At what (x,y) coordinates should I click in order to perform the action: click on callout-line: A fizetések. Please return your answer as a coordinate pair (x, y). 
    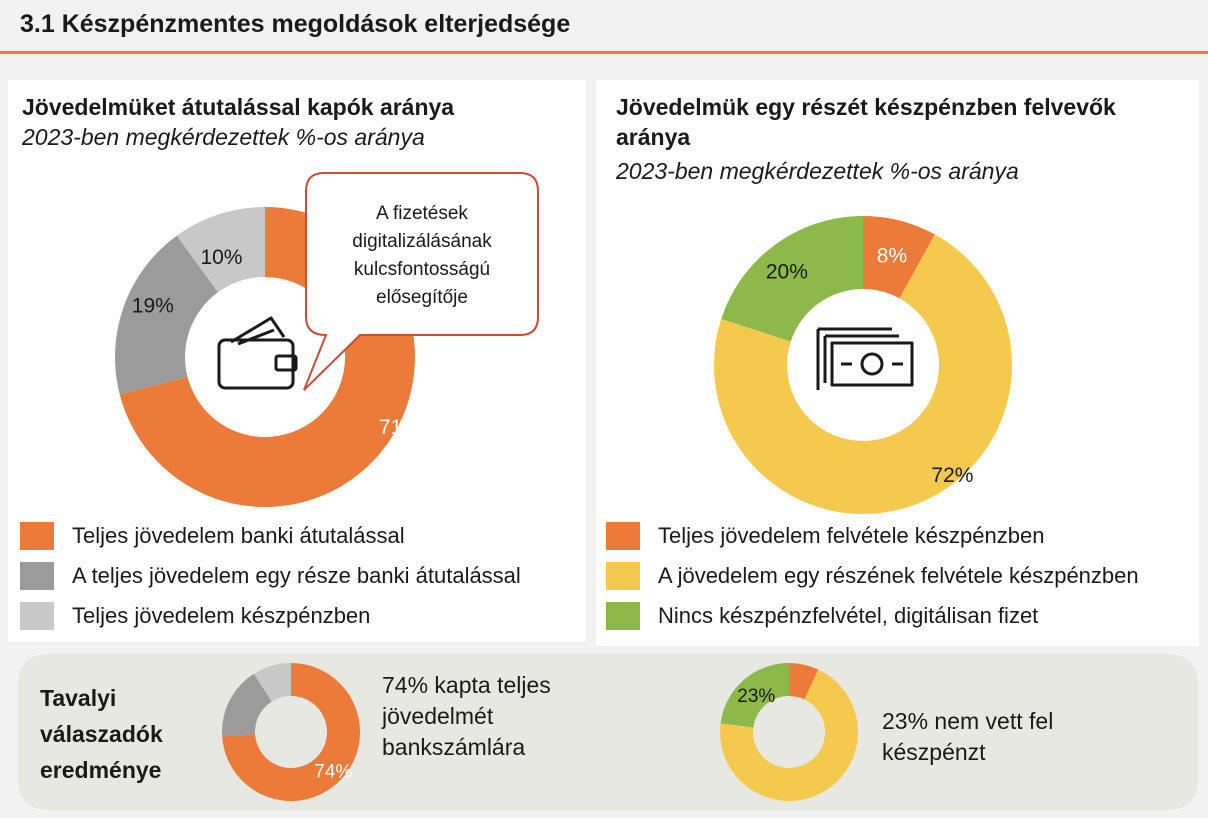
    Looking at the image, I should click on (422, 213).